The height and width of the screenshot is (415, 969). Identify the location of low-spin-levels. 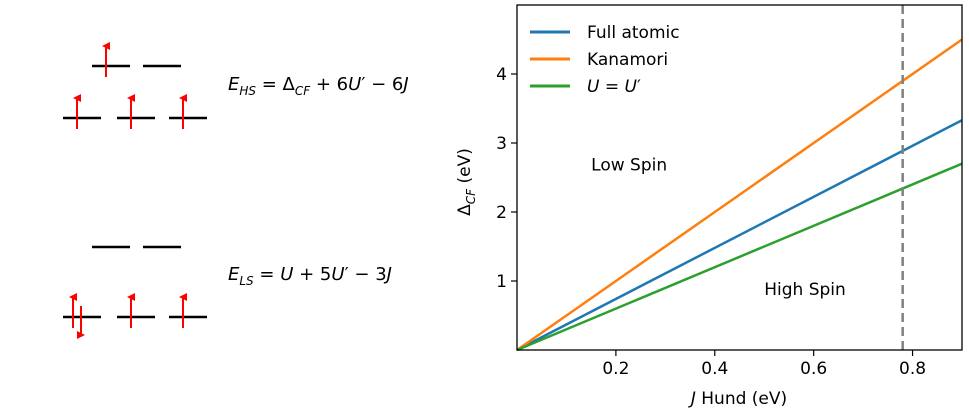
(135, 292).